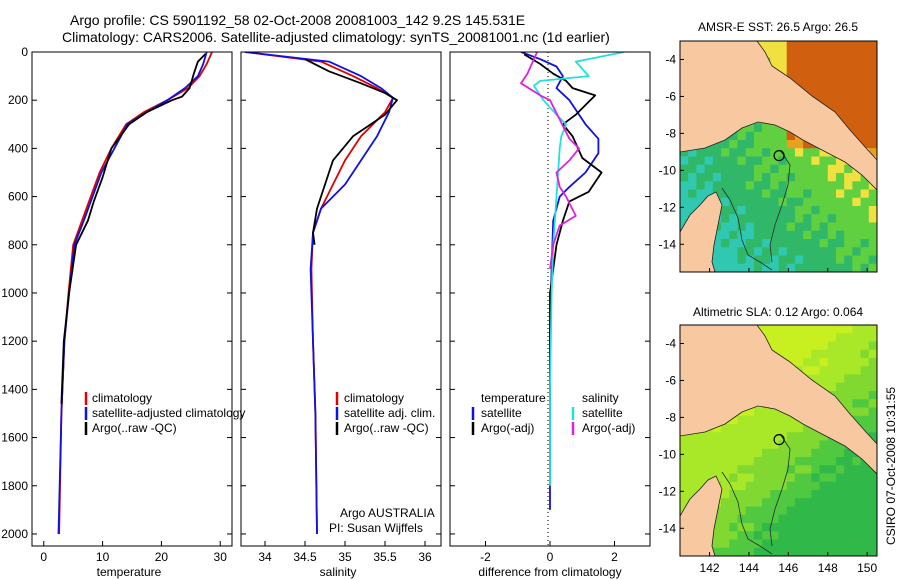  Describe the element at coordinates (14, 438) in the screenshot. I see `y-tick-label: 1600` at that location.